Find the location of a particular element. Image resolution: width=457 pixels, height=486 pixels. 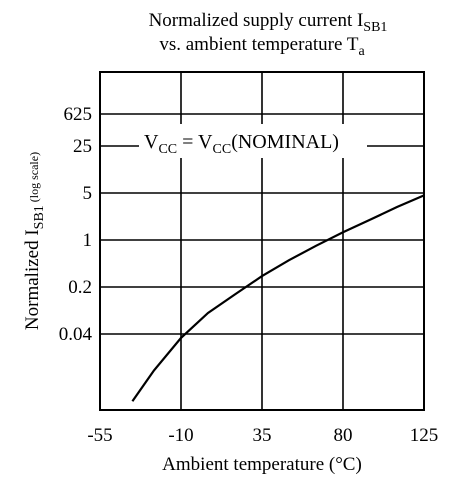

annotation-background is located at coordinates (253, 141).